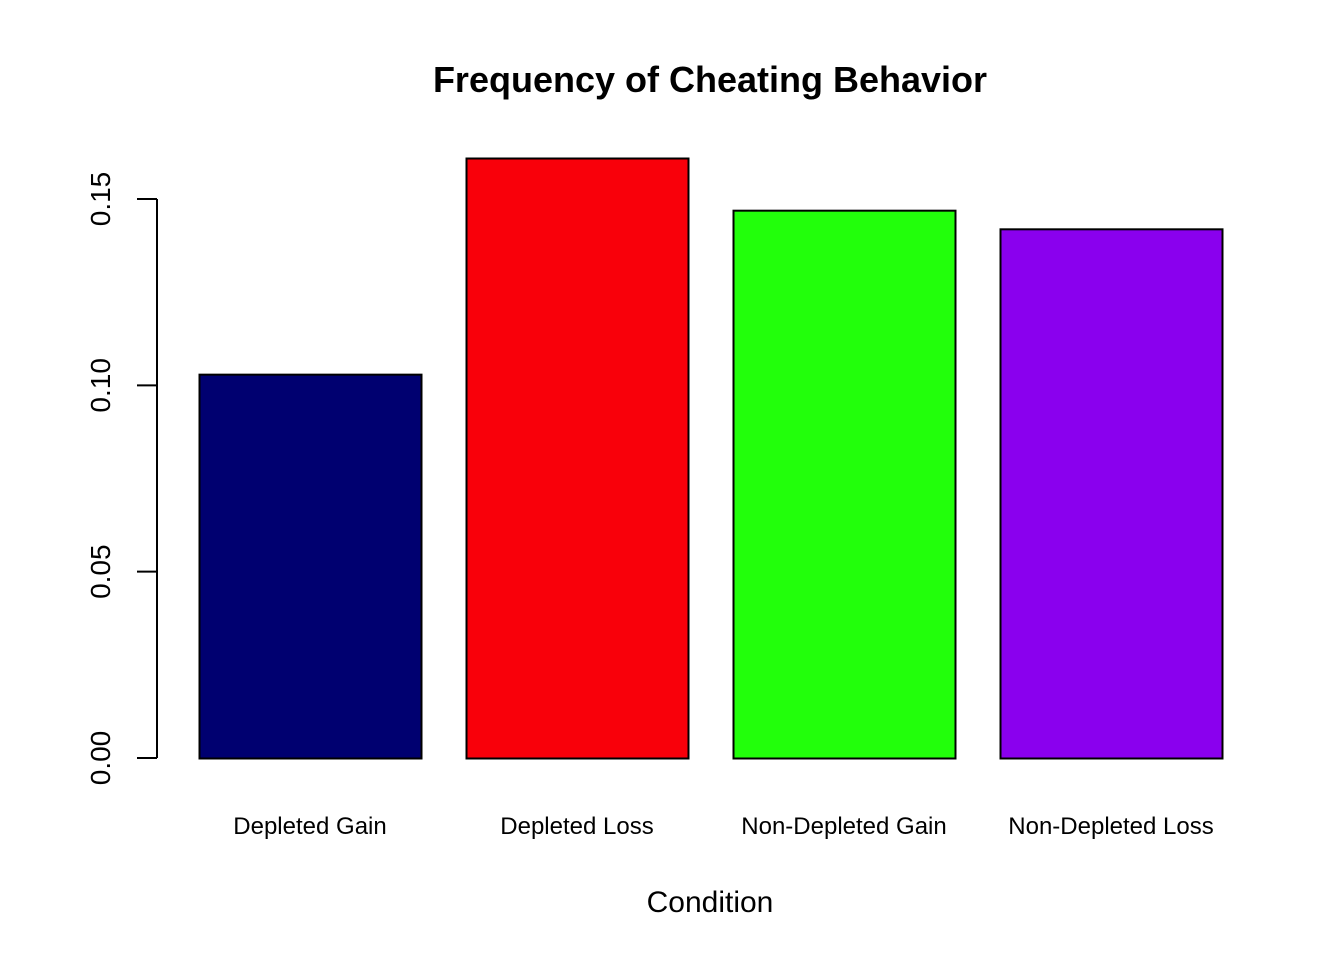  What do you see at coordinates (577, 458) in the screenshot?
I see `bar-depleted-loss` at bounding box center [577, 458].